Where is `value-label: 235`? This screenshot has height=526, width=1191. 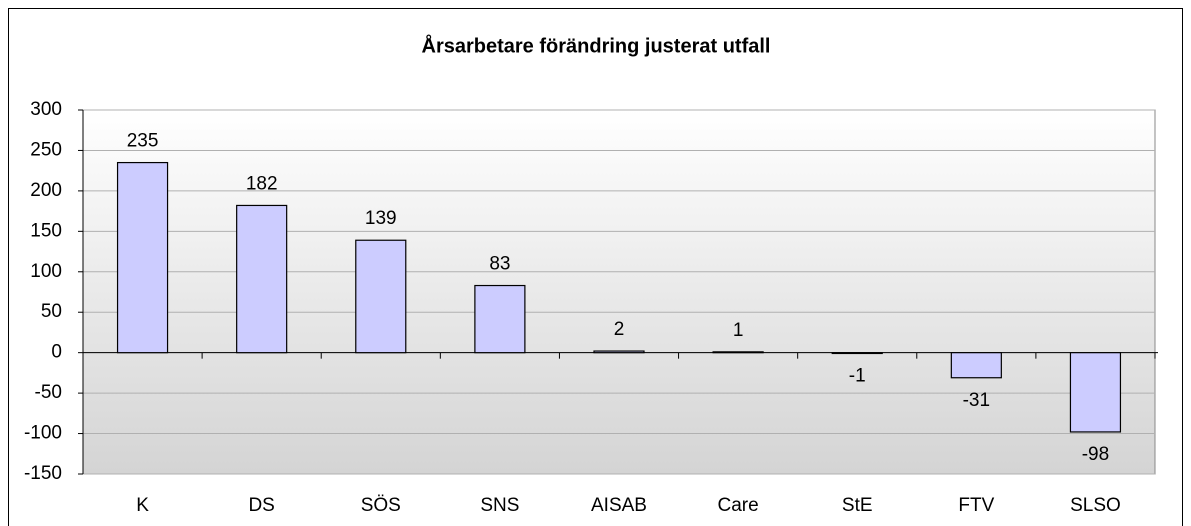 value-label: 235 is located at coordinates (143, 141).